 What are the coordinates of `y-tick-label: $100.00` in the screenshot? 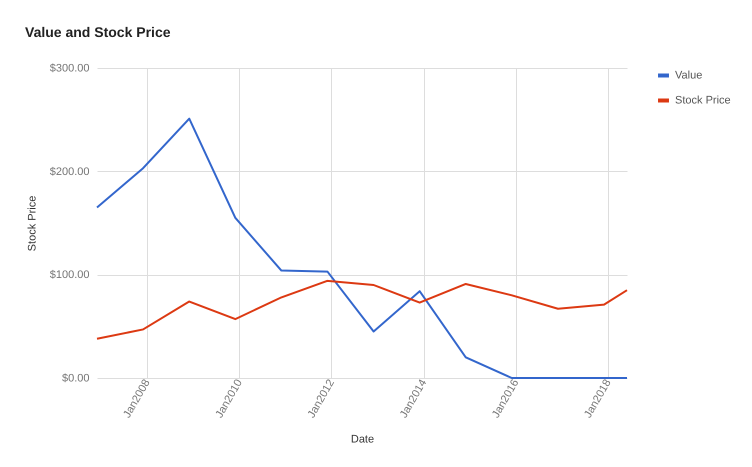 It's located at (70, 275).